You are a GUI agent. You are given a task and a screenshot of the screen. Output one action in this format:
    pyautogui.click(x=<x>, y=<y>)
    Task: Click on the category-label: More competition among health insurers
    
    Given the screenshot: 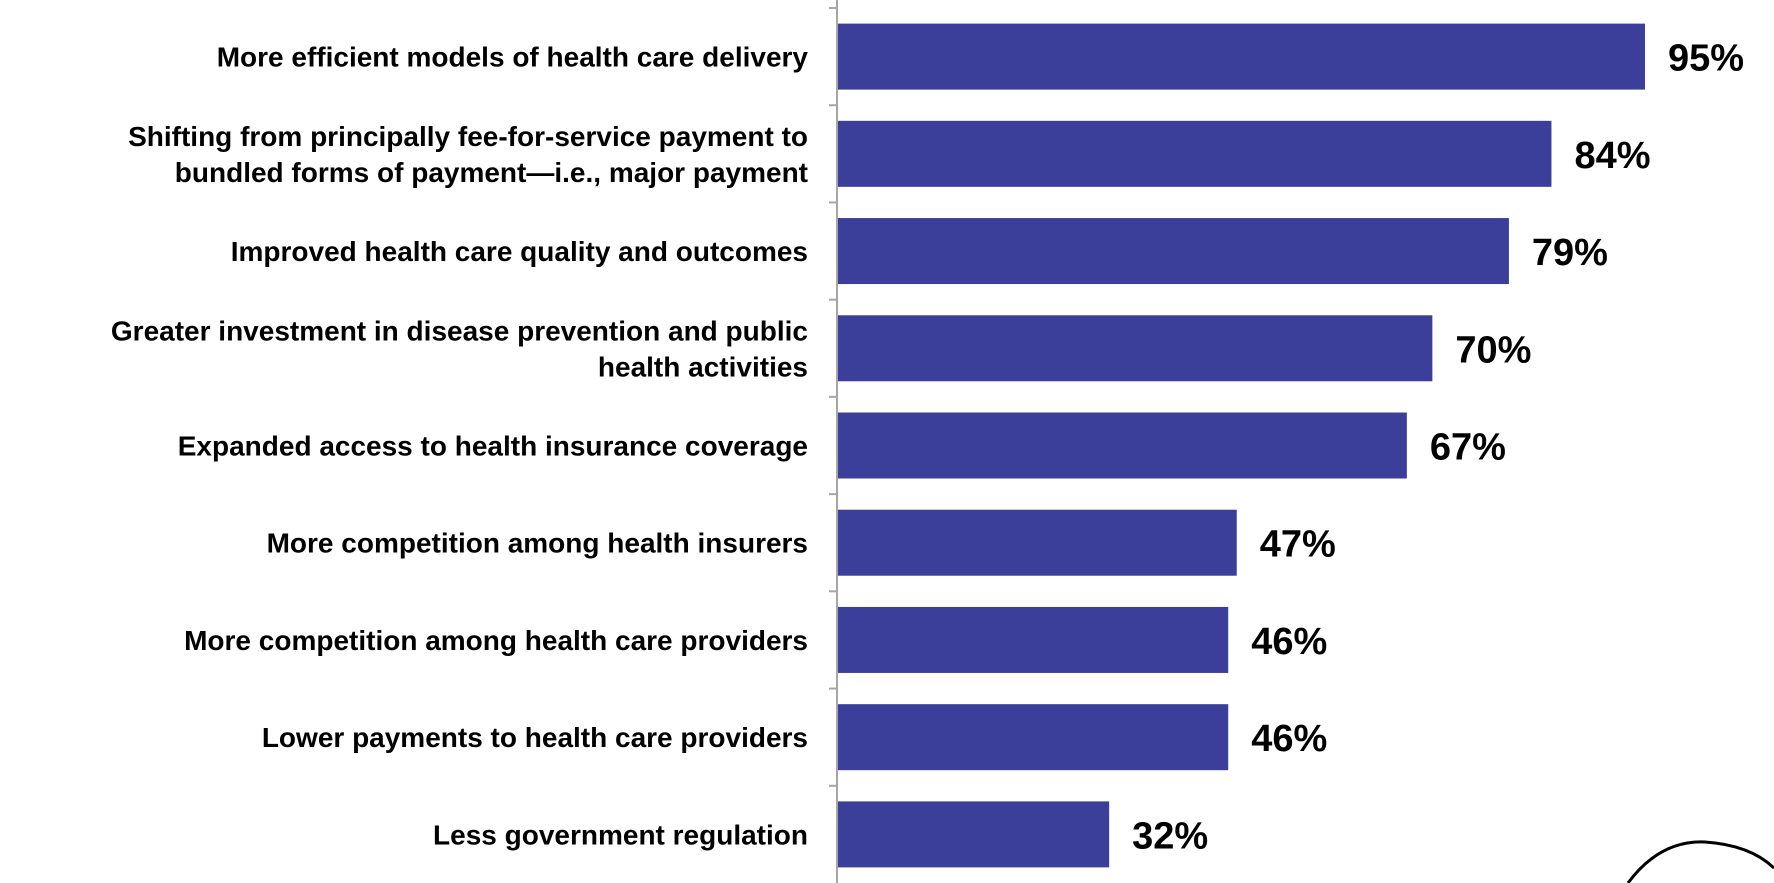 What is the action you would take?
    pyautogui.click(x=537, y=543)
    